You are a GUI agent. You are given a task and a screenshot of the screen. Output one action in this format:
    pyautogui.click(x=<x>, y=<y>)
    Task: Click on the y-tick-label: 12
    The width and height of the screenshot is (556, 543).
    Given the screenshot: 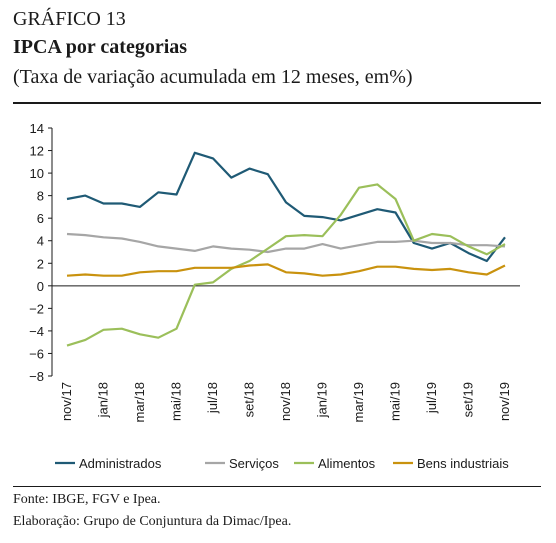 What is the action you would take?
    pyautogui.click(x=37, y=151)
    